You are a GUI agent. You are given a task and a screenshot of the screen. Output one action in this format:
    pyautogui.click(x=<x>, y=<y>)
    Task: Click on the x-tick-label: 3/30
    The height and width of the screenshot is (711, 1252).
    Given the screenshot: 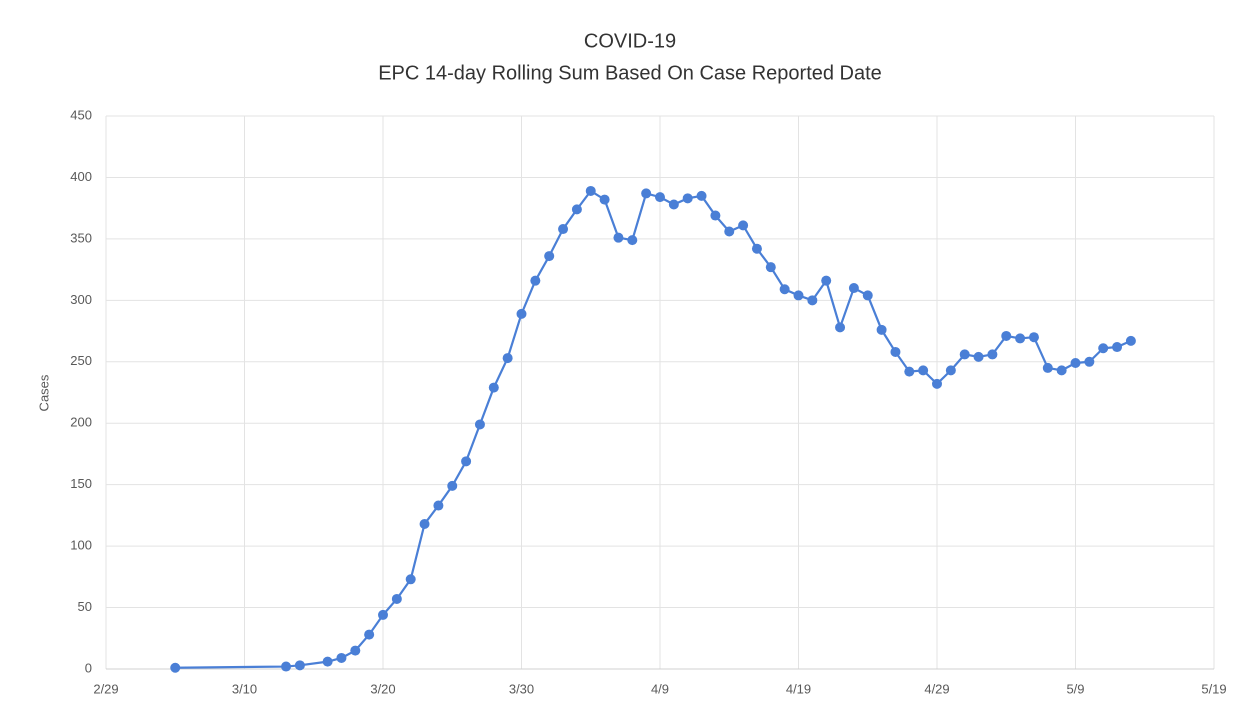 What is the action you would take?
    pyautogui.click(x=521, y=688)
    